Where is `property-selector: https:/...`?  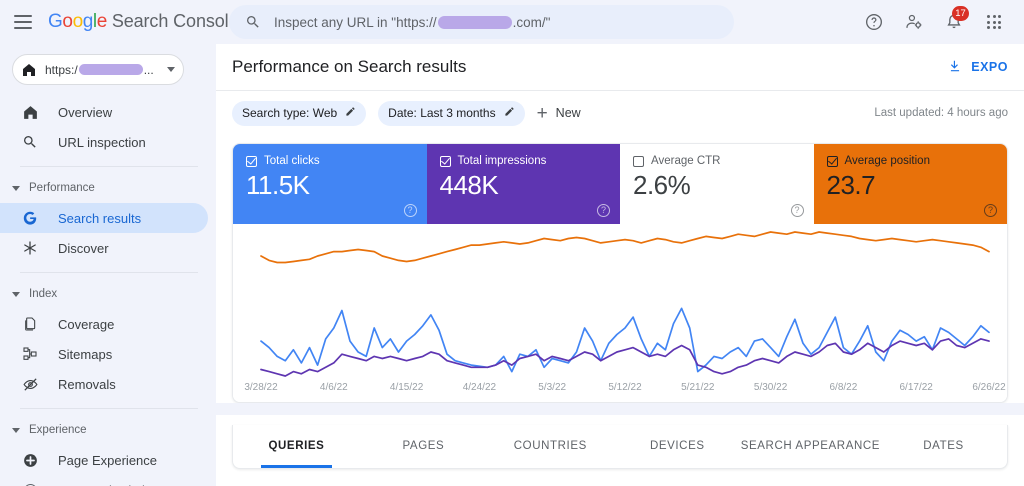
property-selector: https:/... is located at coordinates (98, 69).